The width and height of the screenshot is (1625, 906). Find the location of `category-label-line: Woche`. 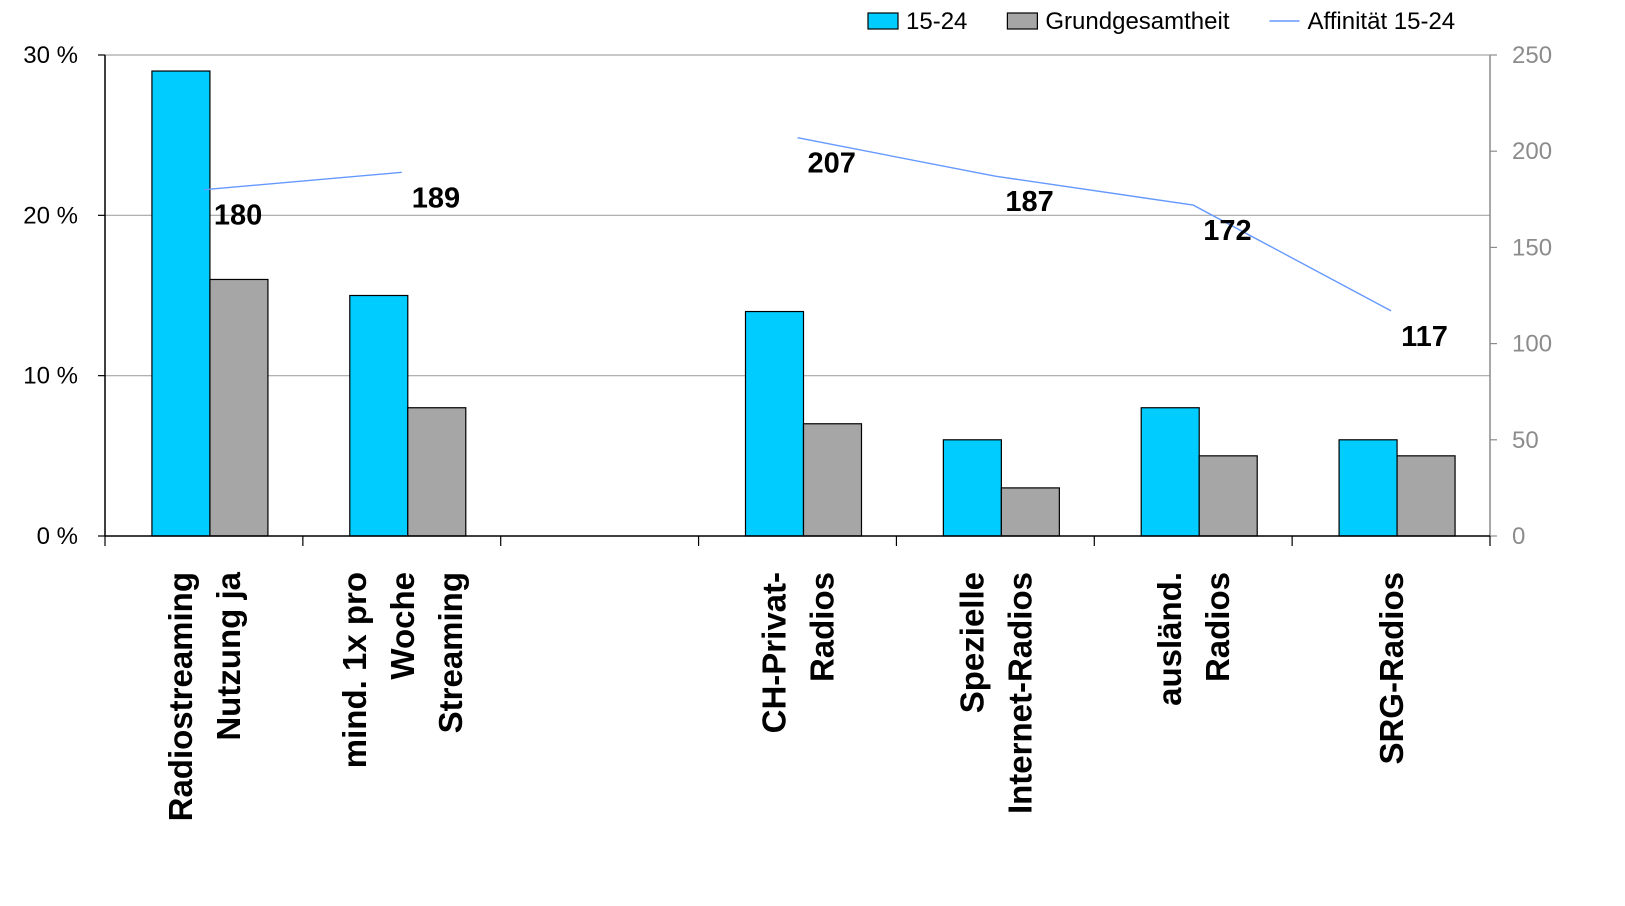

category-label-line: Woche is located at coordinates (402, 626).